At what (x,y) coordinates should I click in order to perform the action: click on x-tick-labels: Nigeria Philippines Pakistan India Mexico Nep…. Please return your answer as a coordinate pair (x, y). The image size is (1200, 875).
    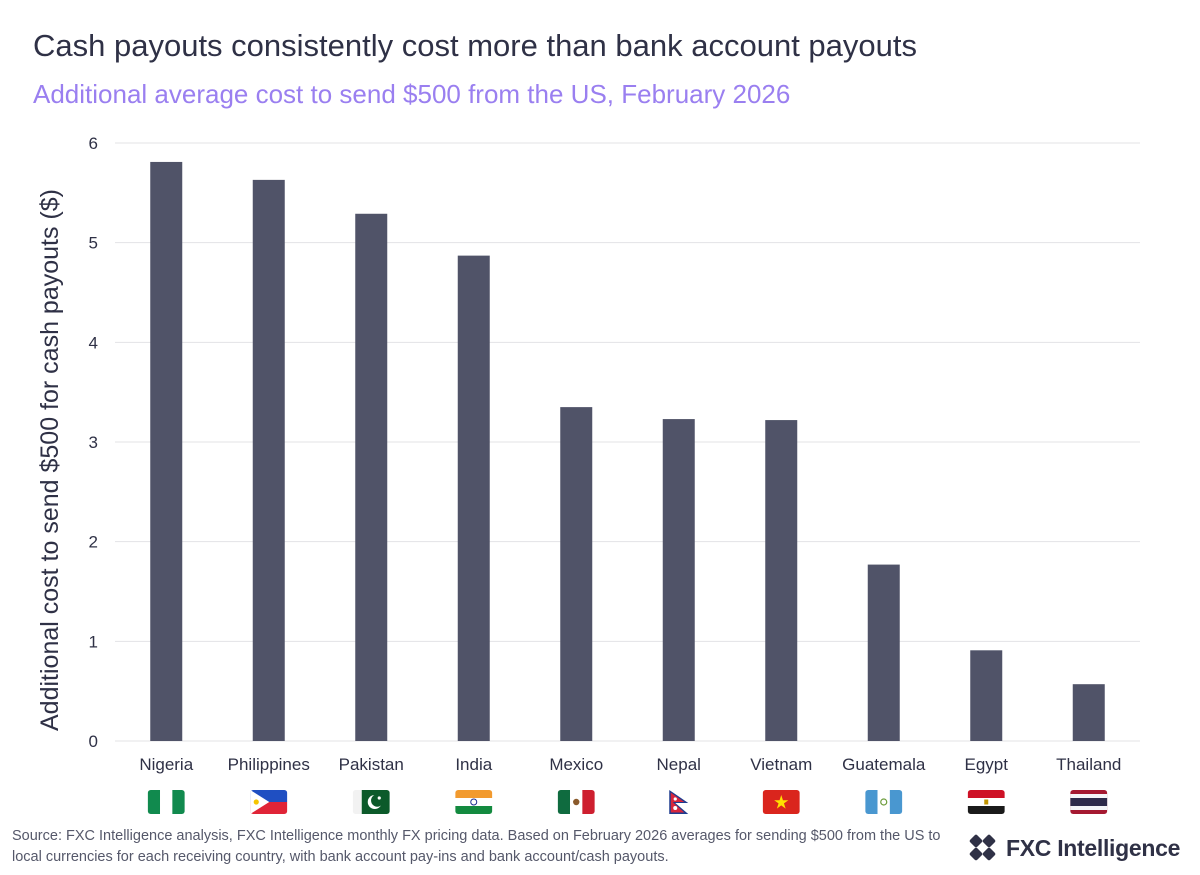
    Looking at the image, I should click on (630, 764).